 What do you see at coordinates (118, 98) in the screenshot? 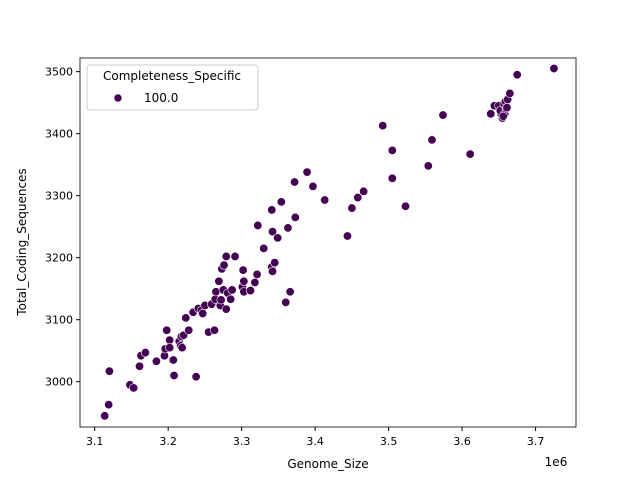
I see `legend-marker` at bounding box center [118, 98].